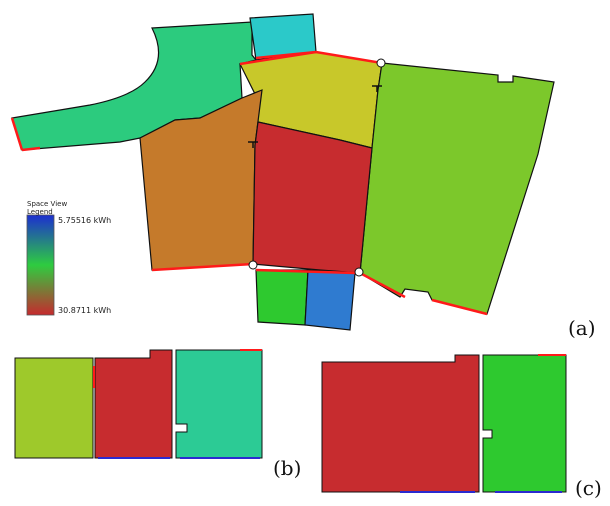  Describe the element at coordinates (423, 293) in the screenshot. I see `edge-lime-bottom` at that location.